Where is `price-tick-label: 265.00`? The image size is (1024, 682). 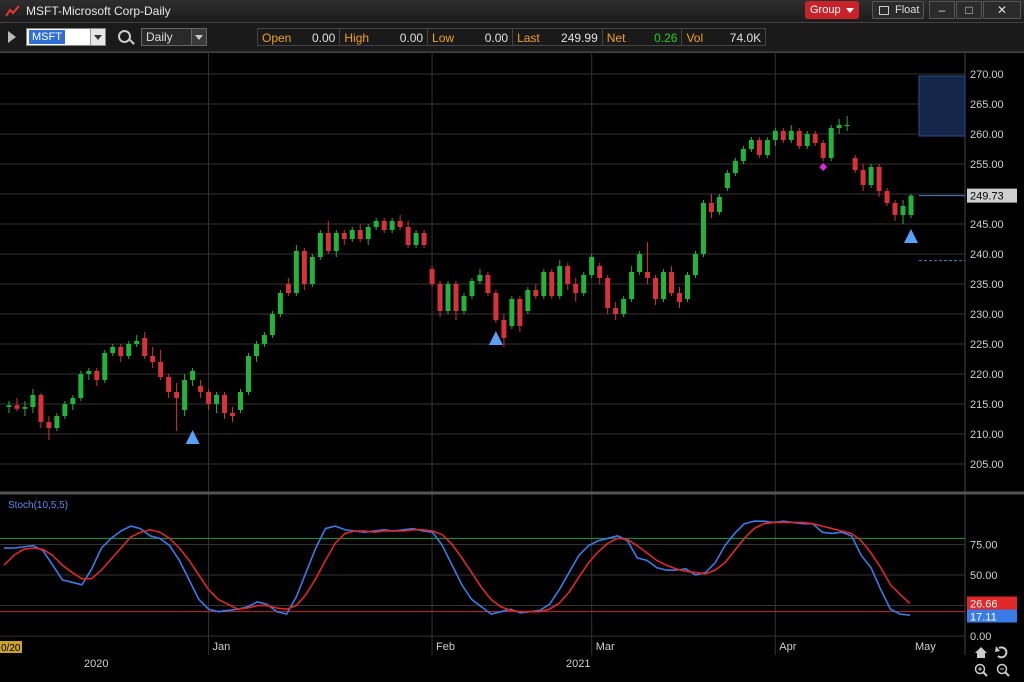
price-tick-label: 265.00 is located at coordinates (987, 105).